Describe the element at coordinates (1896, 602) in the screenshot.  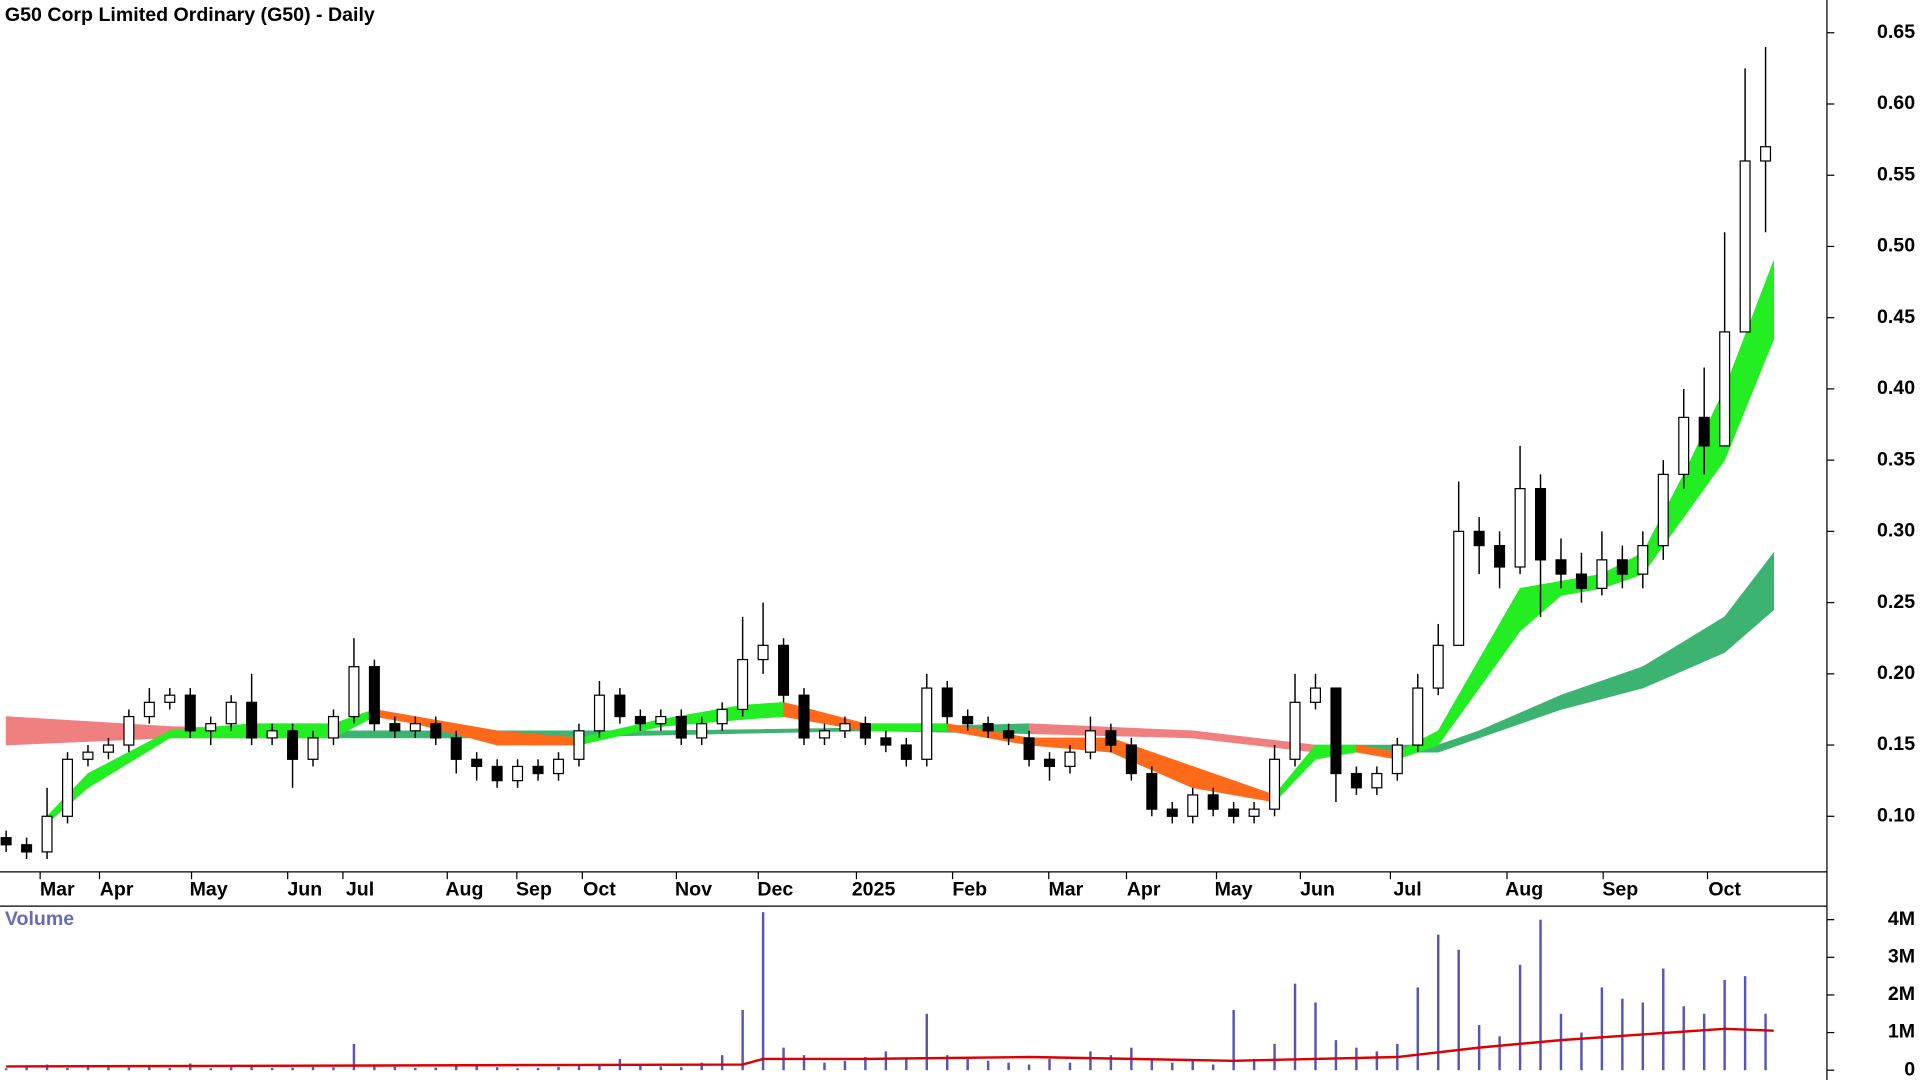
I see `y-tick-label: 0.25` at that location.